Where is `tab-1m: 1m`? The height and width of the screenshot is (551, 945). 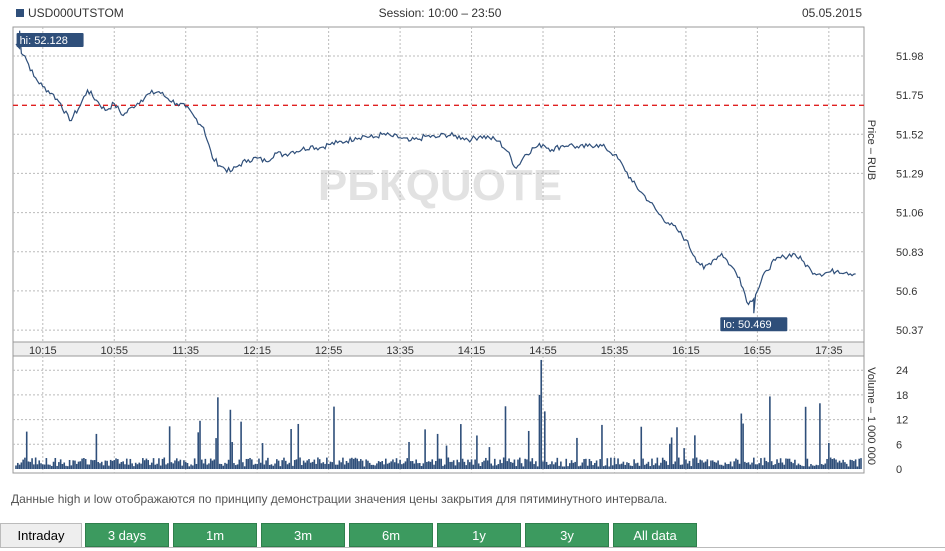 tab-1m: 1m is located at coordinates (215, 535).